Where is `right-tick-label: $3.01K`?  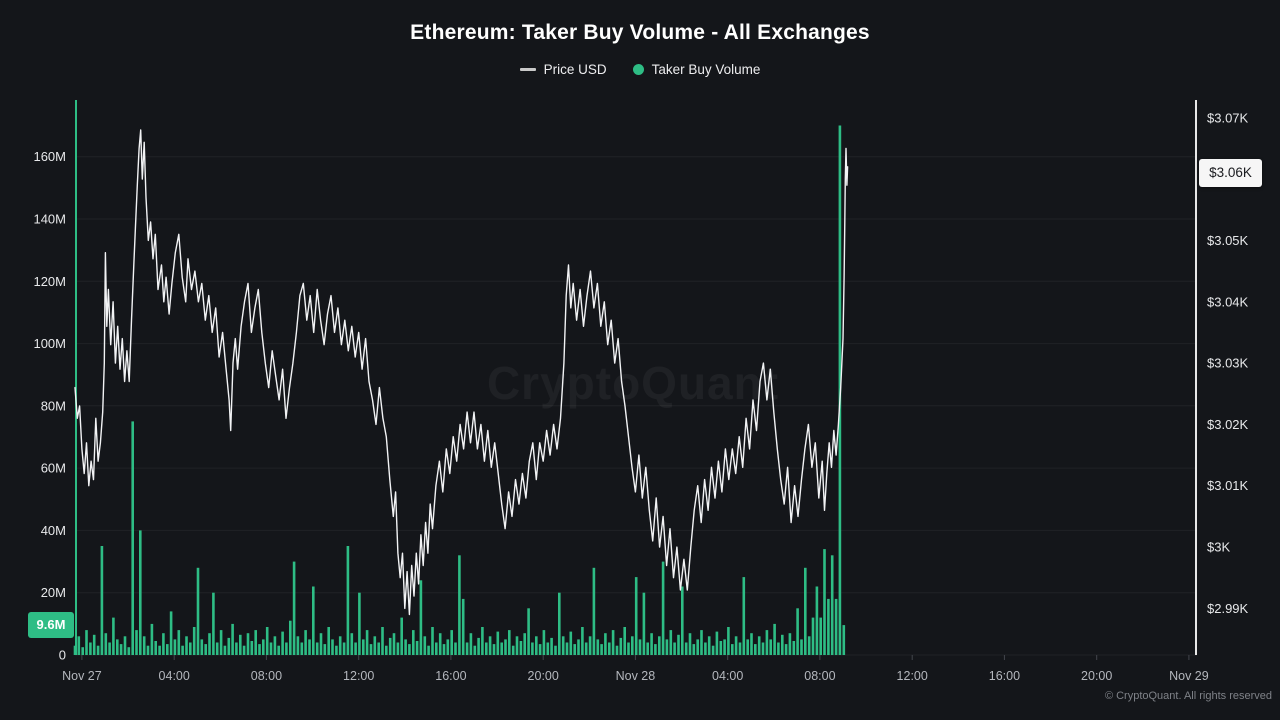 right-tick-label: $3.01K is located at coordinates (1228, 485).